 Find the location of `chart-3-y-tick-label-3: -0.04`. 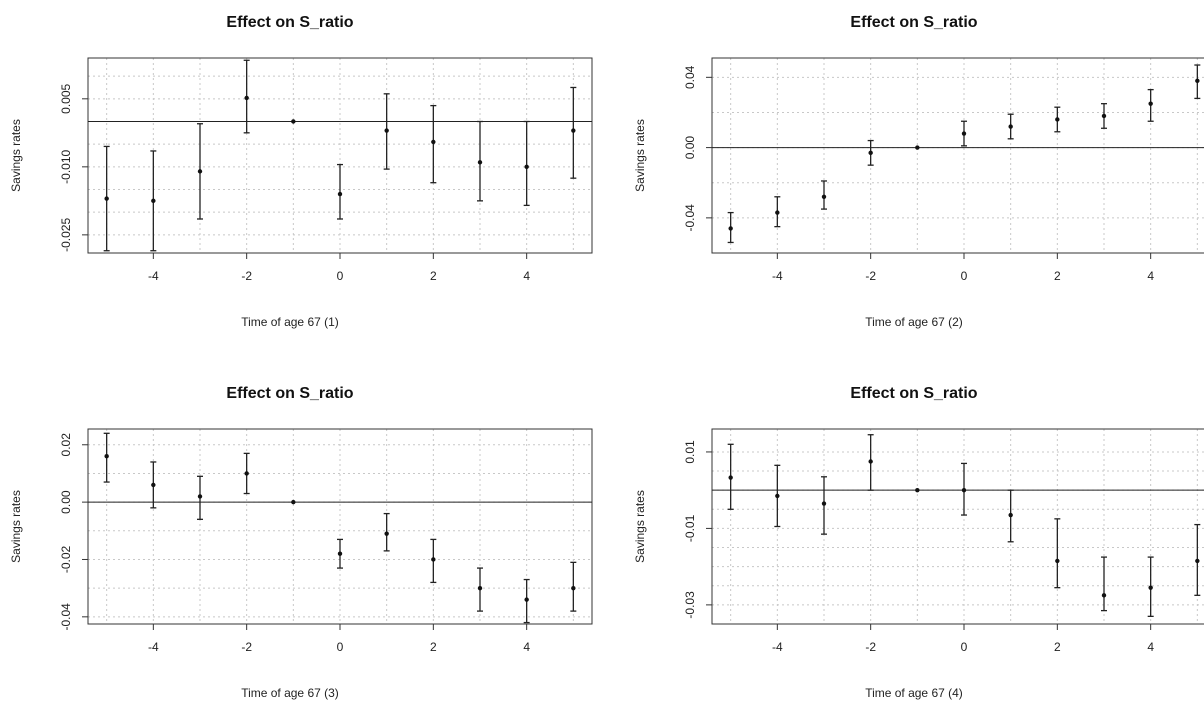

chart-3-y-tick-label-3: -0.04 is located at coordinates (66, 617).